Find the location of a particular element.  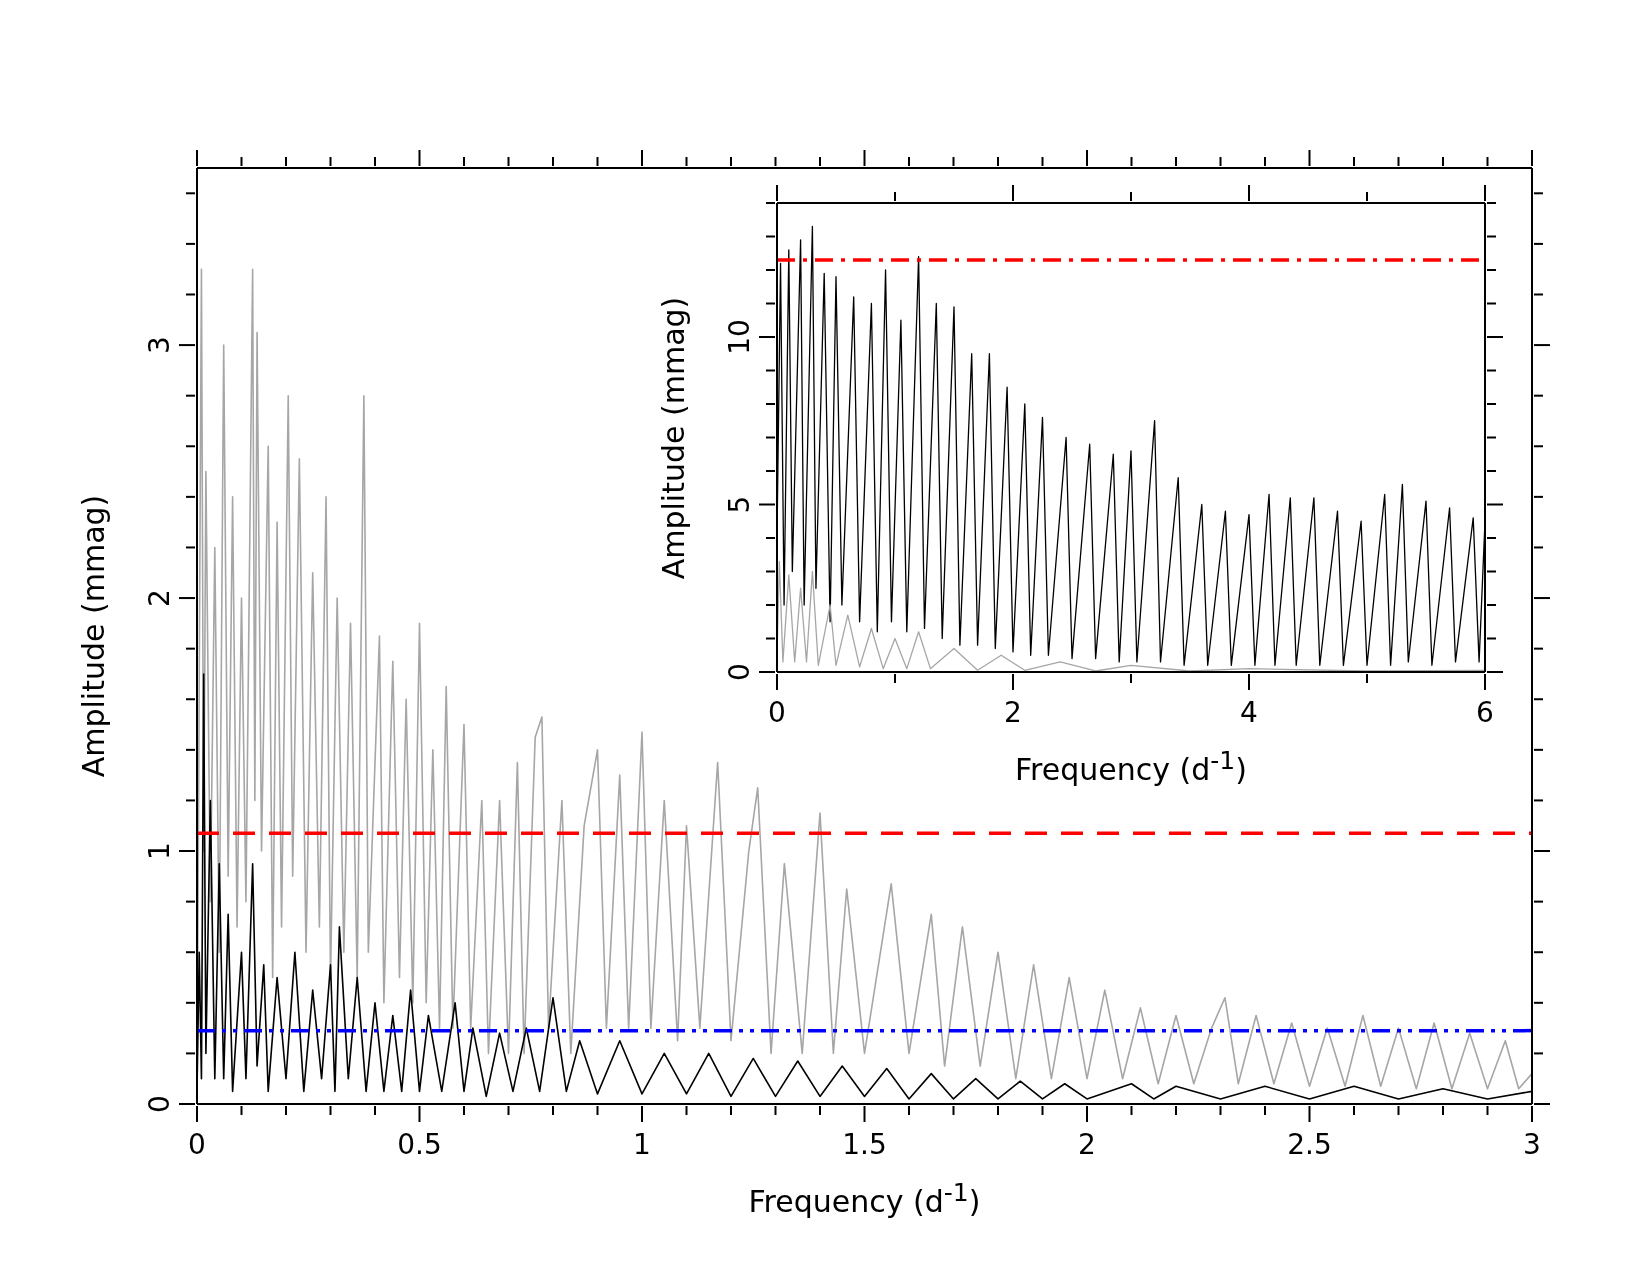

x-tick-label: 3 is located at coordinates (1532, 1145).